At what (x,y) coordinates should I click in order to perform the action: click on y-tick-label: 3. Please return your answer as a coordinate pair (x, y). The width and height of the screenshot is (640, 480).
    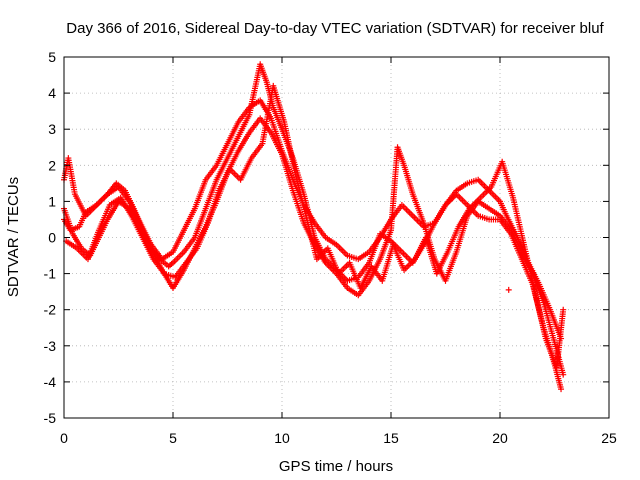
    Looking at the image, I should click on (52, 129).